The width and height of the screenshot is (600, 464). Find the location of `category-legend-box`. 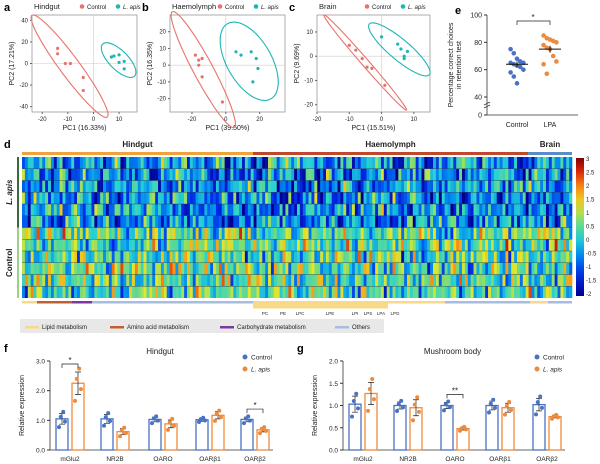

category-legend-box is located at coordinates (202, 326).